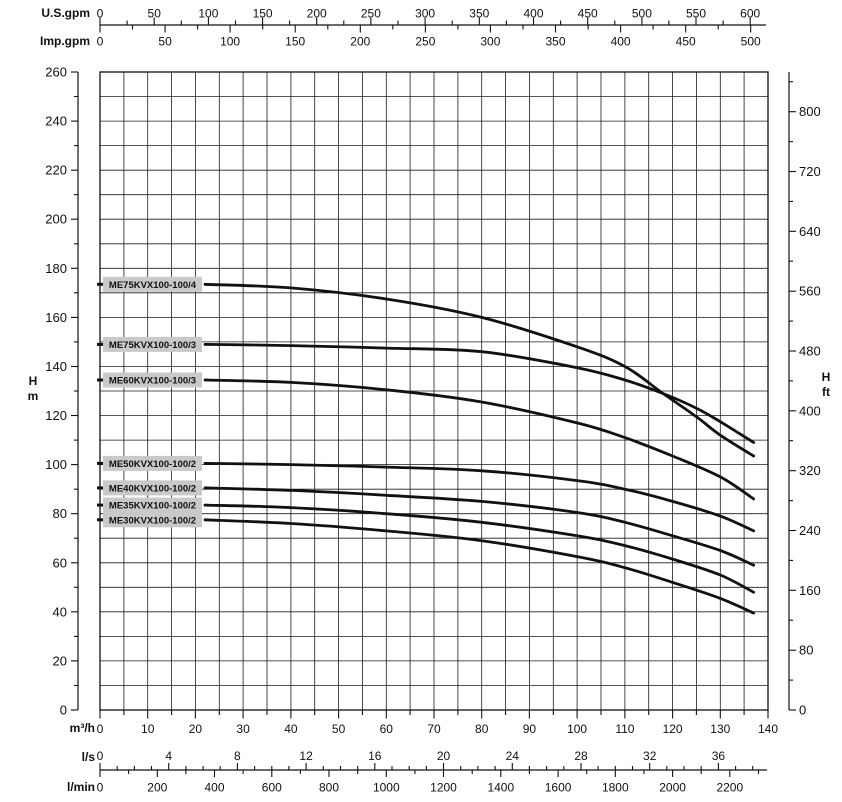 This screenshot has width=842, height=802. What do you see at coordinates (148, 729) in the screenshot?
I see `svg-text: 10` at bounding box center [148, 729].